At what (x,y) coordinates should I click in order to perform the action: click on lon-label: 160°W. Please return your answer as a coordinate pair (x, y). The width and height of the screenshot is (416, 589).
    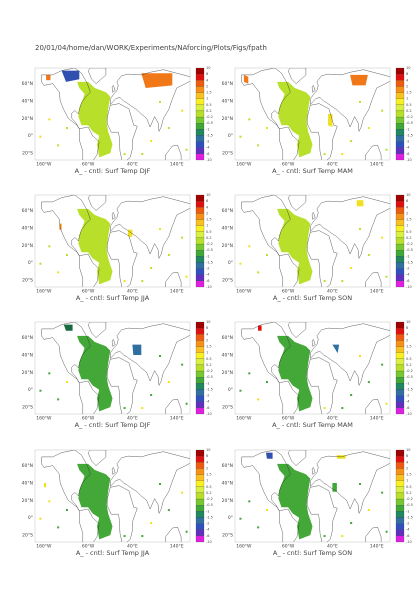
    Looking at the image, I should click on (44, 547).